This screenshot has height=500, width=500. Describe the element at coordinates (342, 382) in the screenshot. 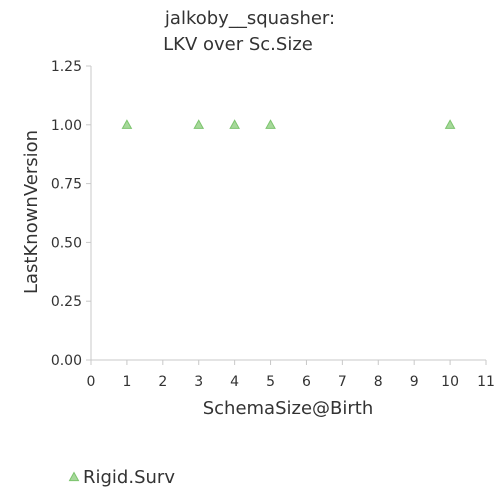

I see `x-tick-label: 7` at that location.